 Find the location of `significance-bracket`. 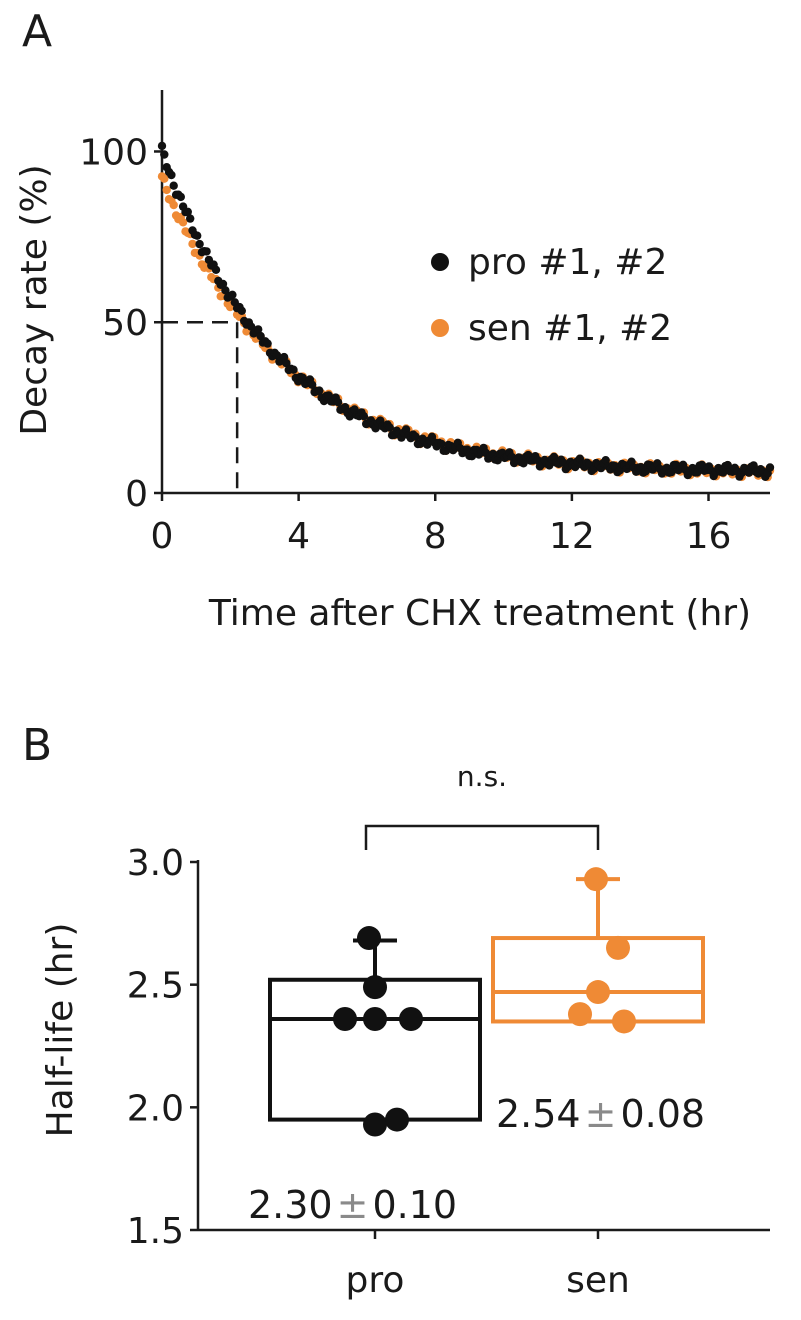

significance-bracket is located at coordinates (482, 837).